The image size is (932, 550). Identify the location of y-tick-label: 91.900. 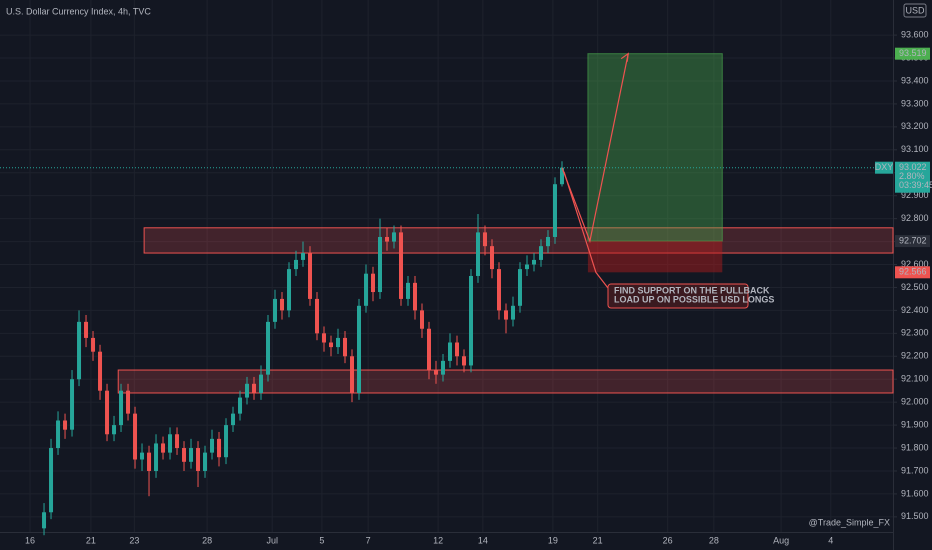
(915, 424).